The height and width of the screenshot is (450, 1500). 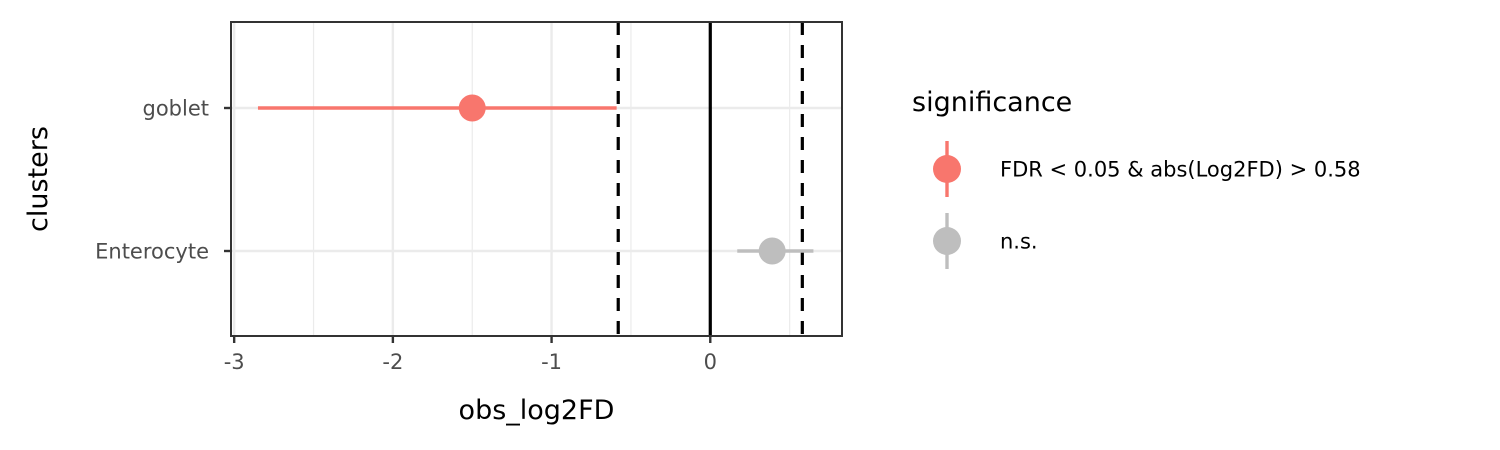 I want to click on legend-label: FDR < 0.05 & abs(Log2FD) > 0.58, so click(x=1180, y=170).